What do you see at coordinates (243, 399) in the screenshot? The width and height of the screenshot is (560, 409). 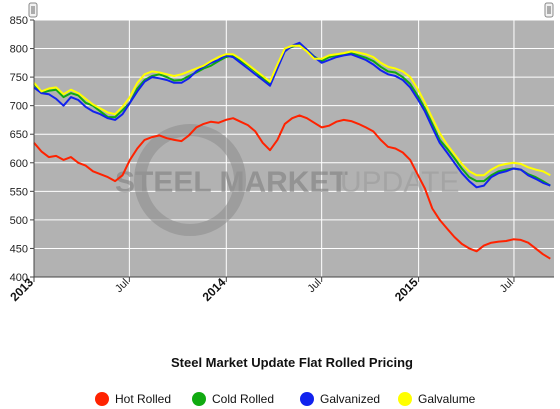 I see `legend-label: Cold Rolled` at bounding box center [243, 399].